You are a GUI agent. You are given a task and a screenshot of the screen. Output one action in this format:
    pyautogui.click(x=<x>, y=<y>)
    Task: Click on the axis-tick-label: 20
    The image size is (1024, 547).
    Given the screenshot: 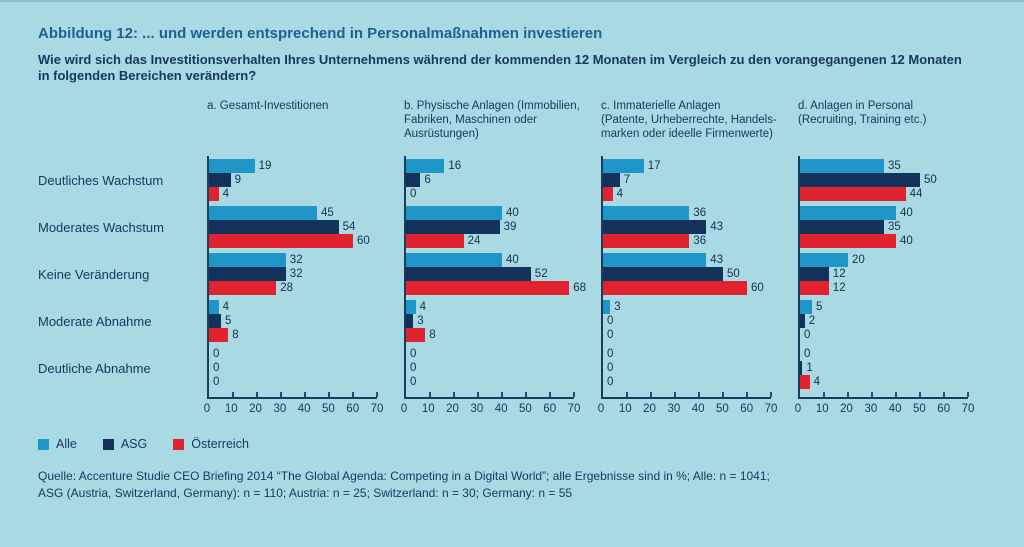 What is the action you would take?
    pyautogui.click(x=649, y=409)
    